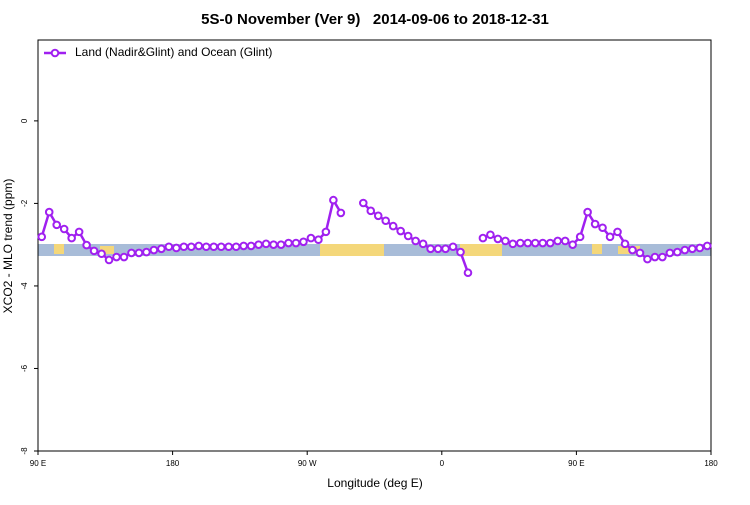 The height and width of the screenshot is (505, 750). Describe the element at coordinates (24, 368) in the screenshot. I see `y-tick-label: -6` at that location.